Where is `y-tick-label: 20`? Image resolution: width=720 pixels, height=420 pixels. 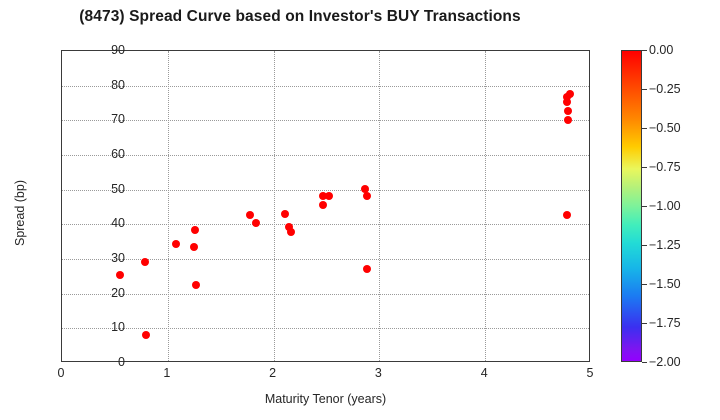
y-tick-label: 20 is located at coordinates (118, 292).